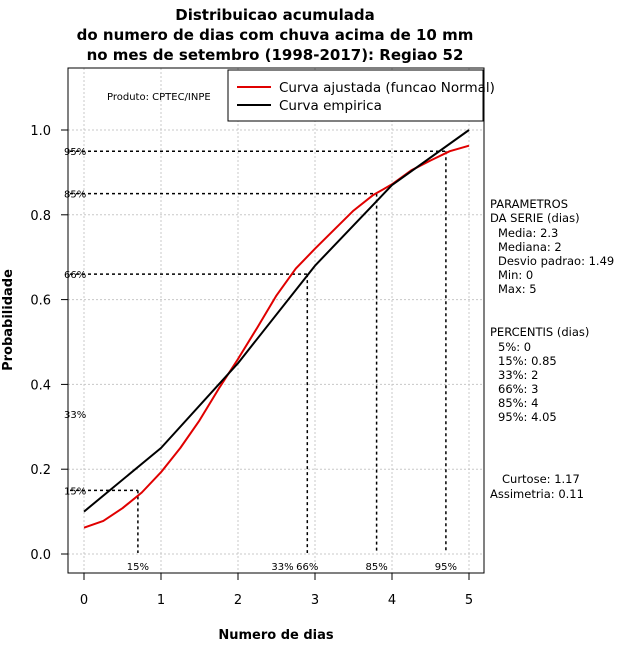  I want to click on y-tick-label-1: 0.2, so click(40, 470).